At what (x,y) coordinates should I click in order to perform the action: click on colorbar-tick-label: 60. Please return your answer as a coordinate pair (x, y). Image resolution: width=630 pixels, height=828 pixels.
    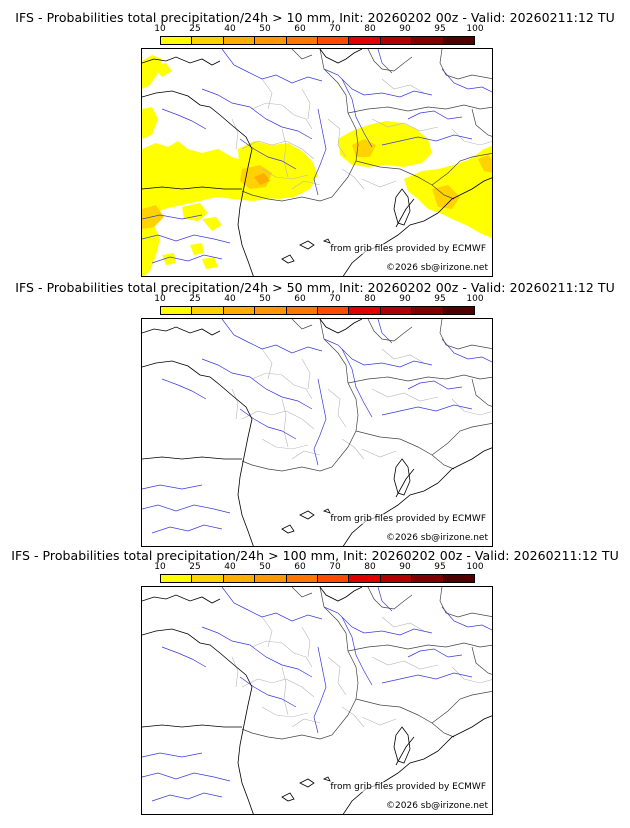
    Looking at the image, I should click on (300, 299).